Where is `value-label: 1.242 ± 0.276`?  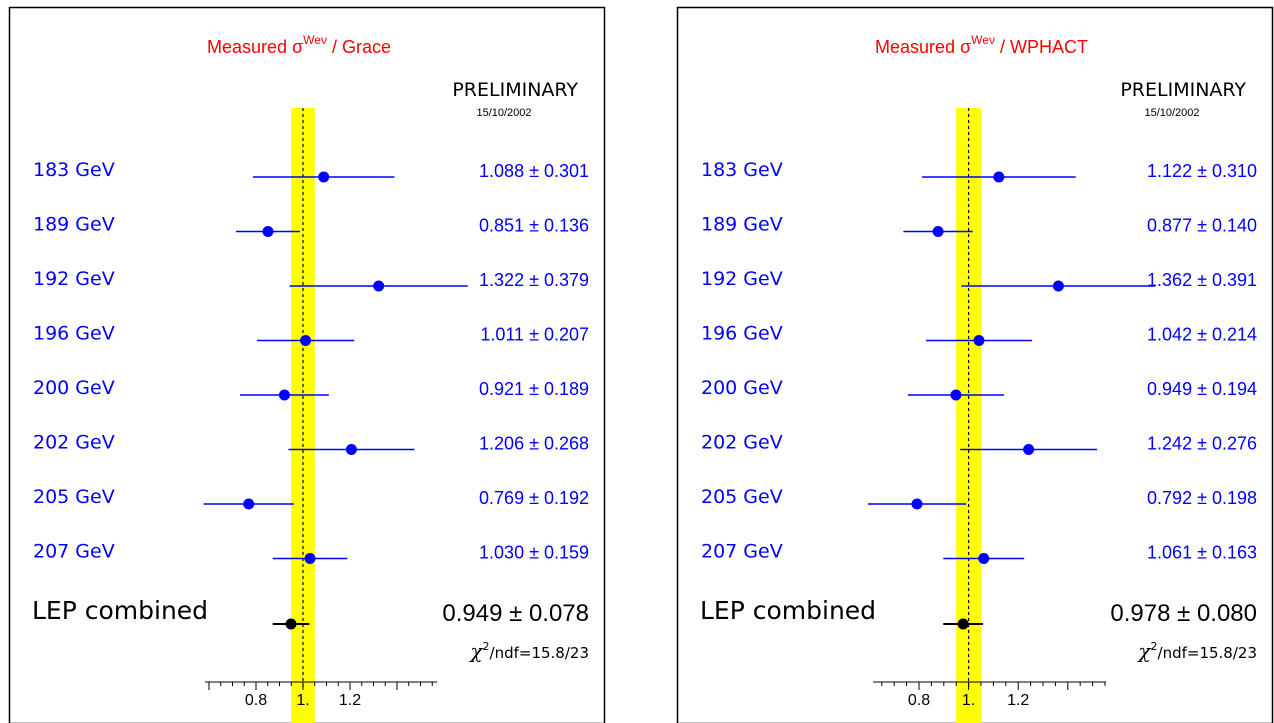
value-label: 1.242 ± 0.276 is located at coordinates (1202, 444).